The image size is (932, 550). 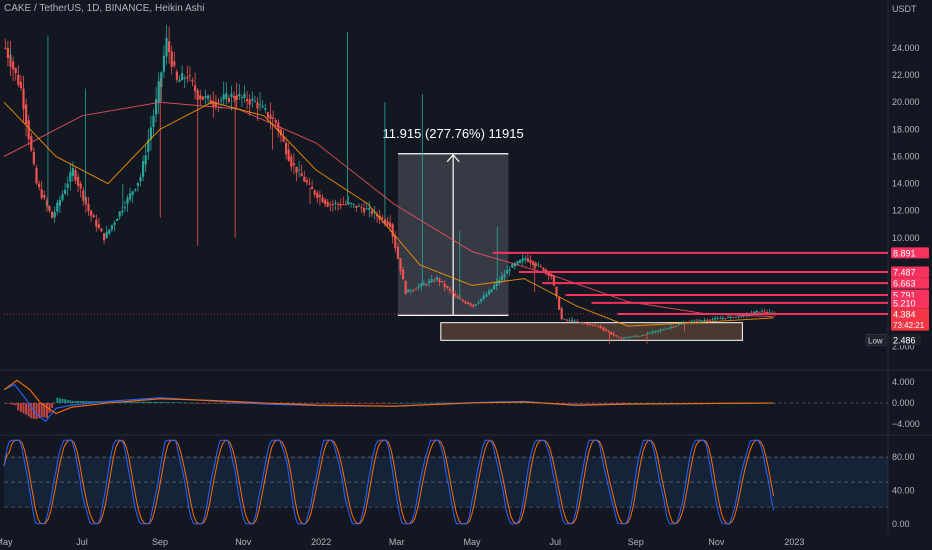 I want to click on y-tick-label: 20.000, so click(x=906, y=102).